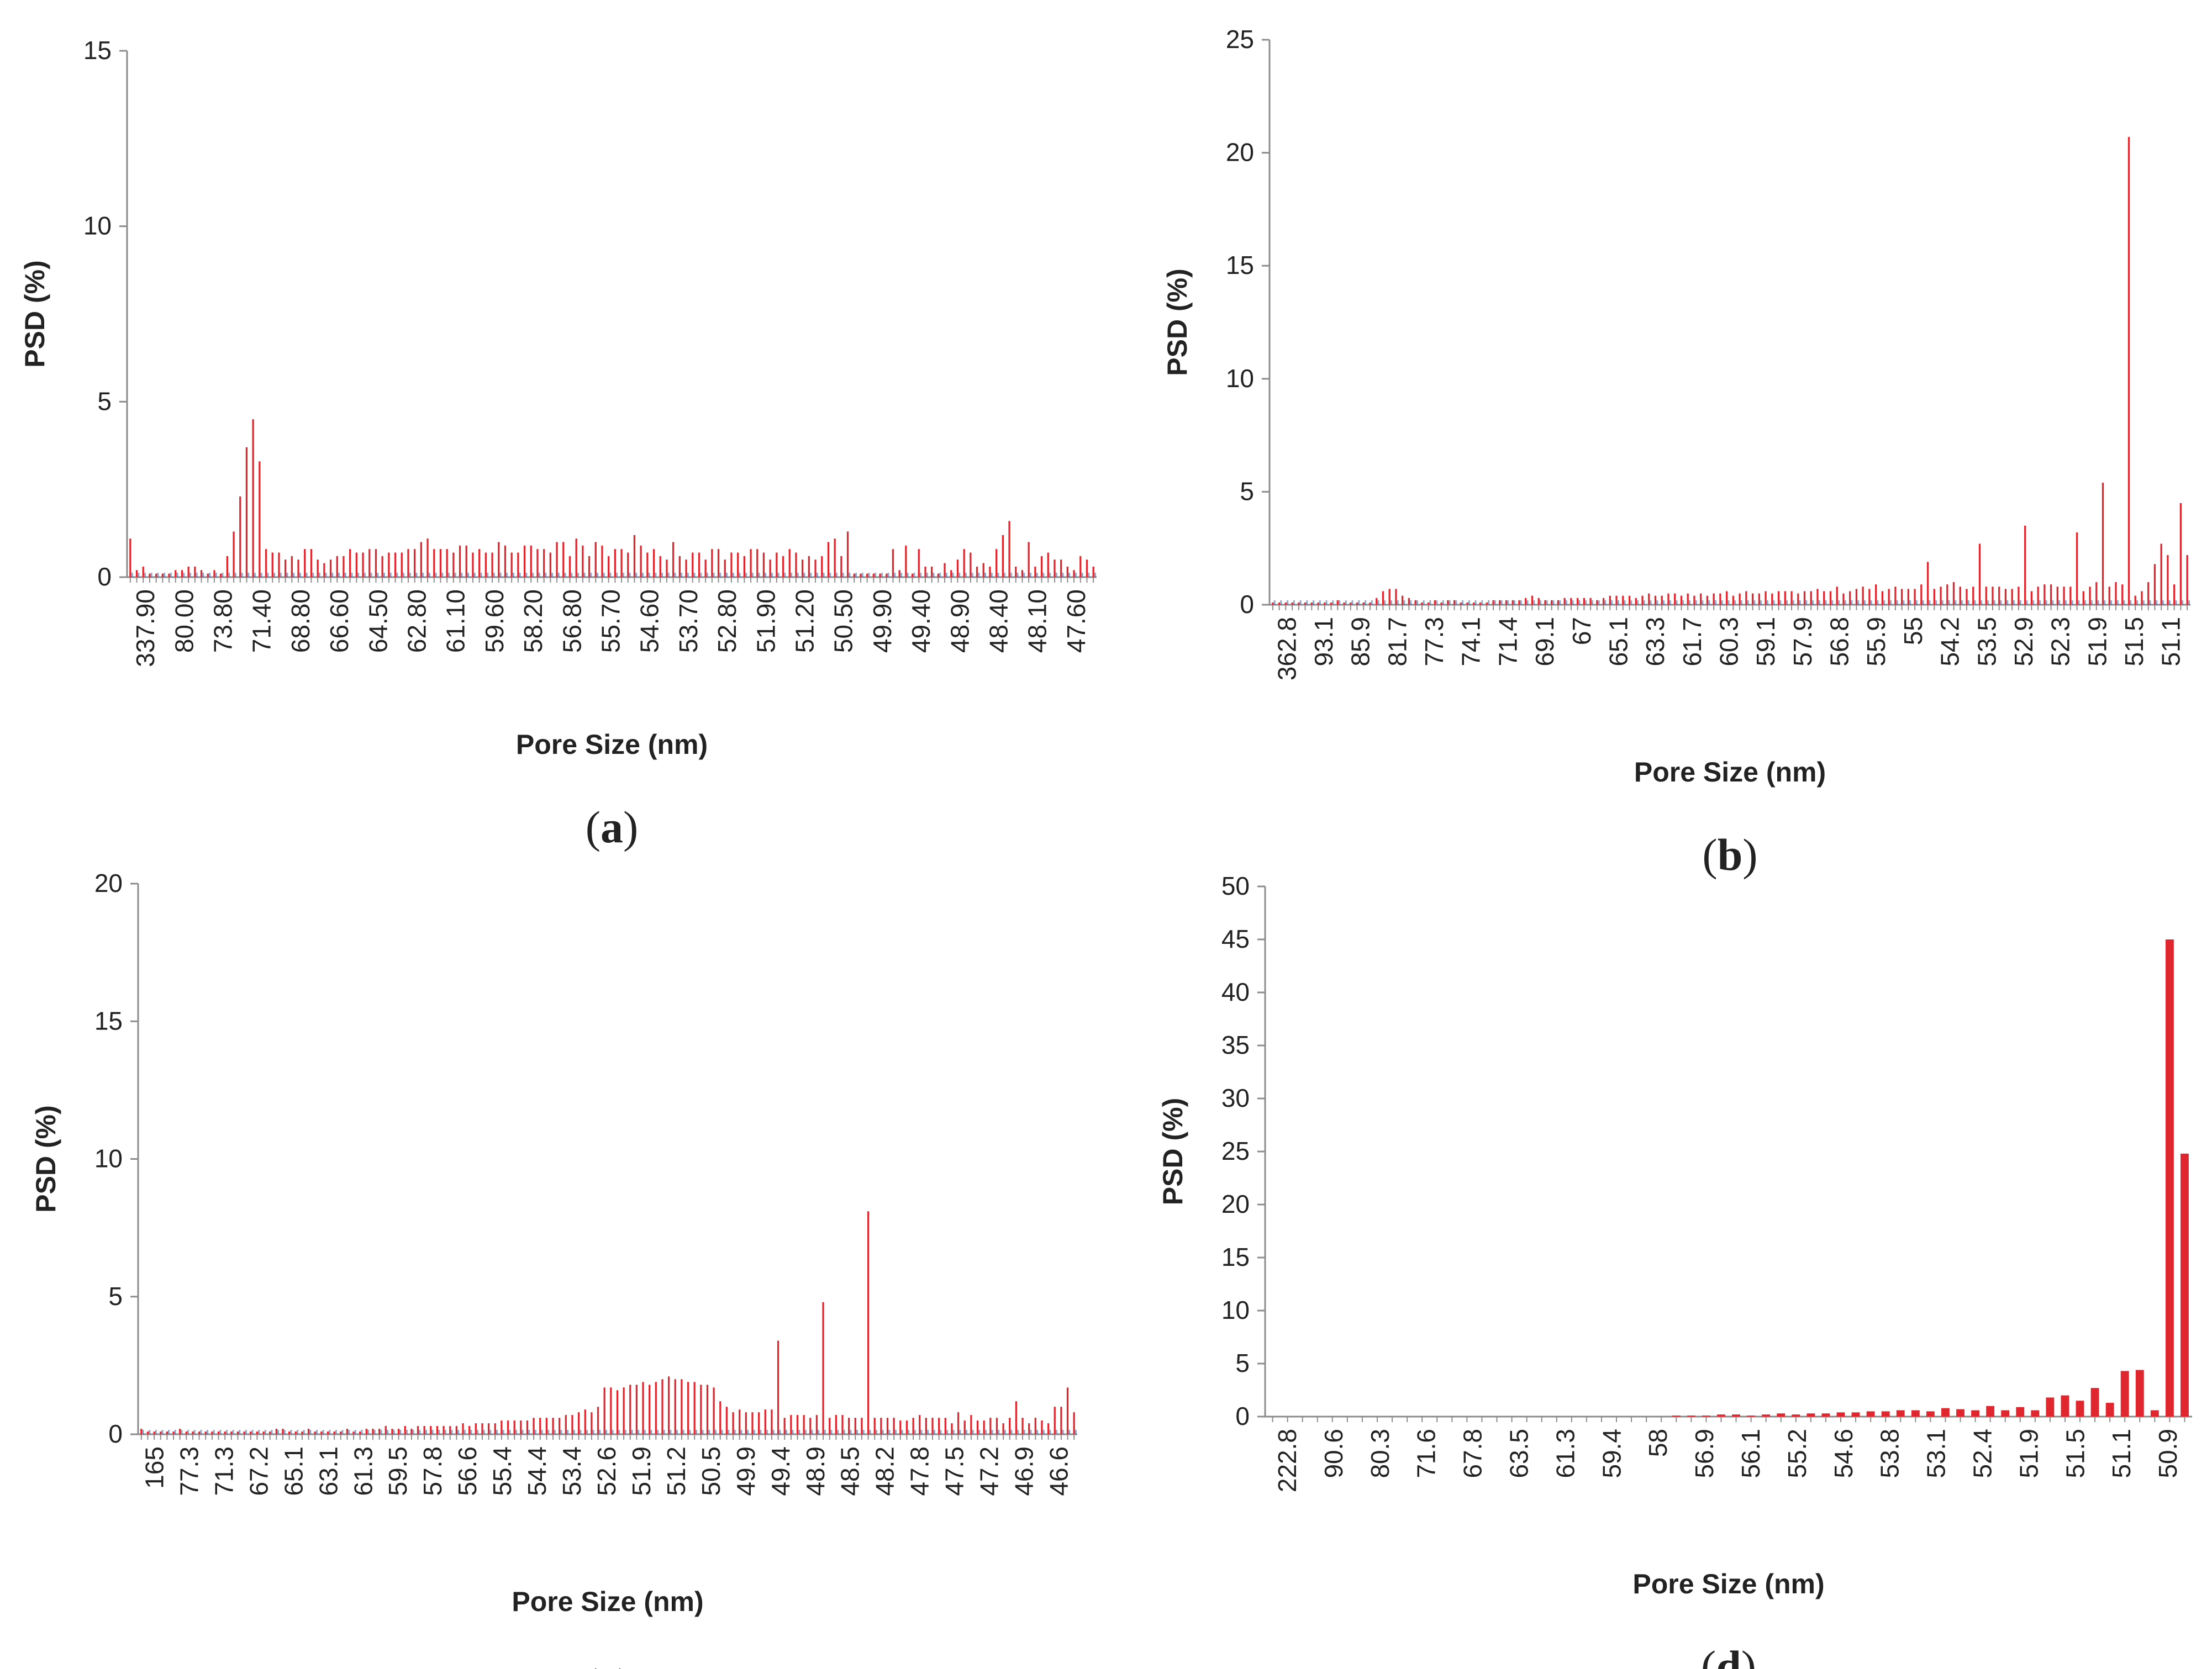 This screenshot has width=2212, height=1669. What do you see at coordinates (1360, 642) in the screenshot?
I see `x-tick-label: 85.9` at bounding box center [1360, 642].